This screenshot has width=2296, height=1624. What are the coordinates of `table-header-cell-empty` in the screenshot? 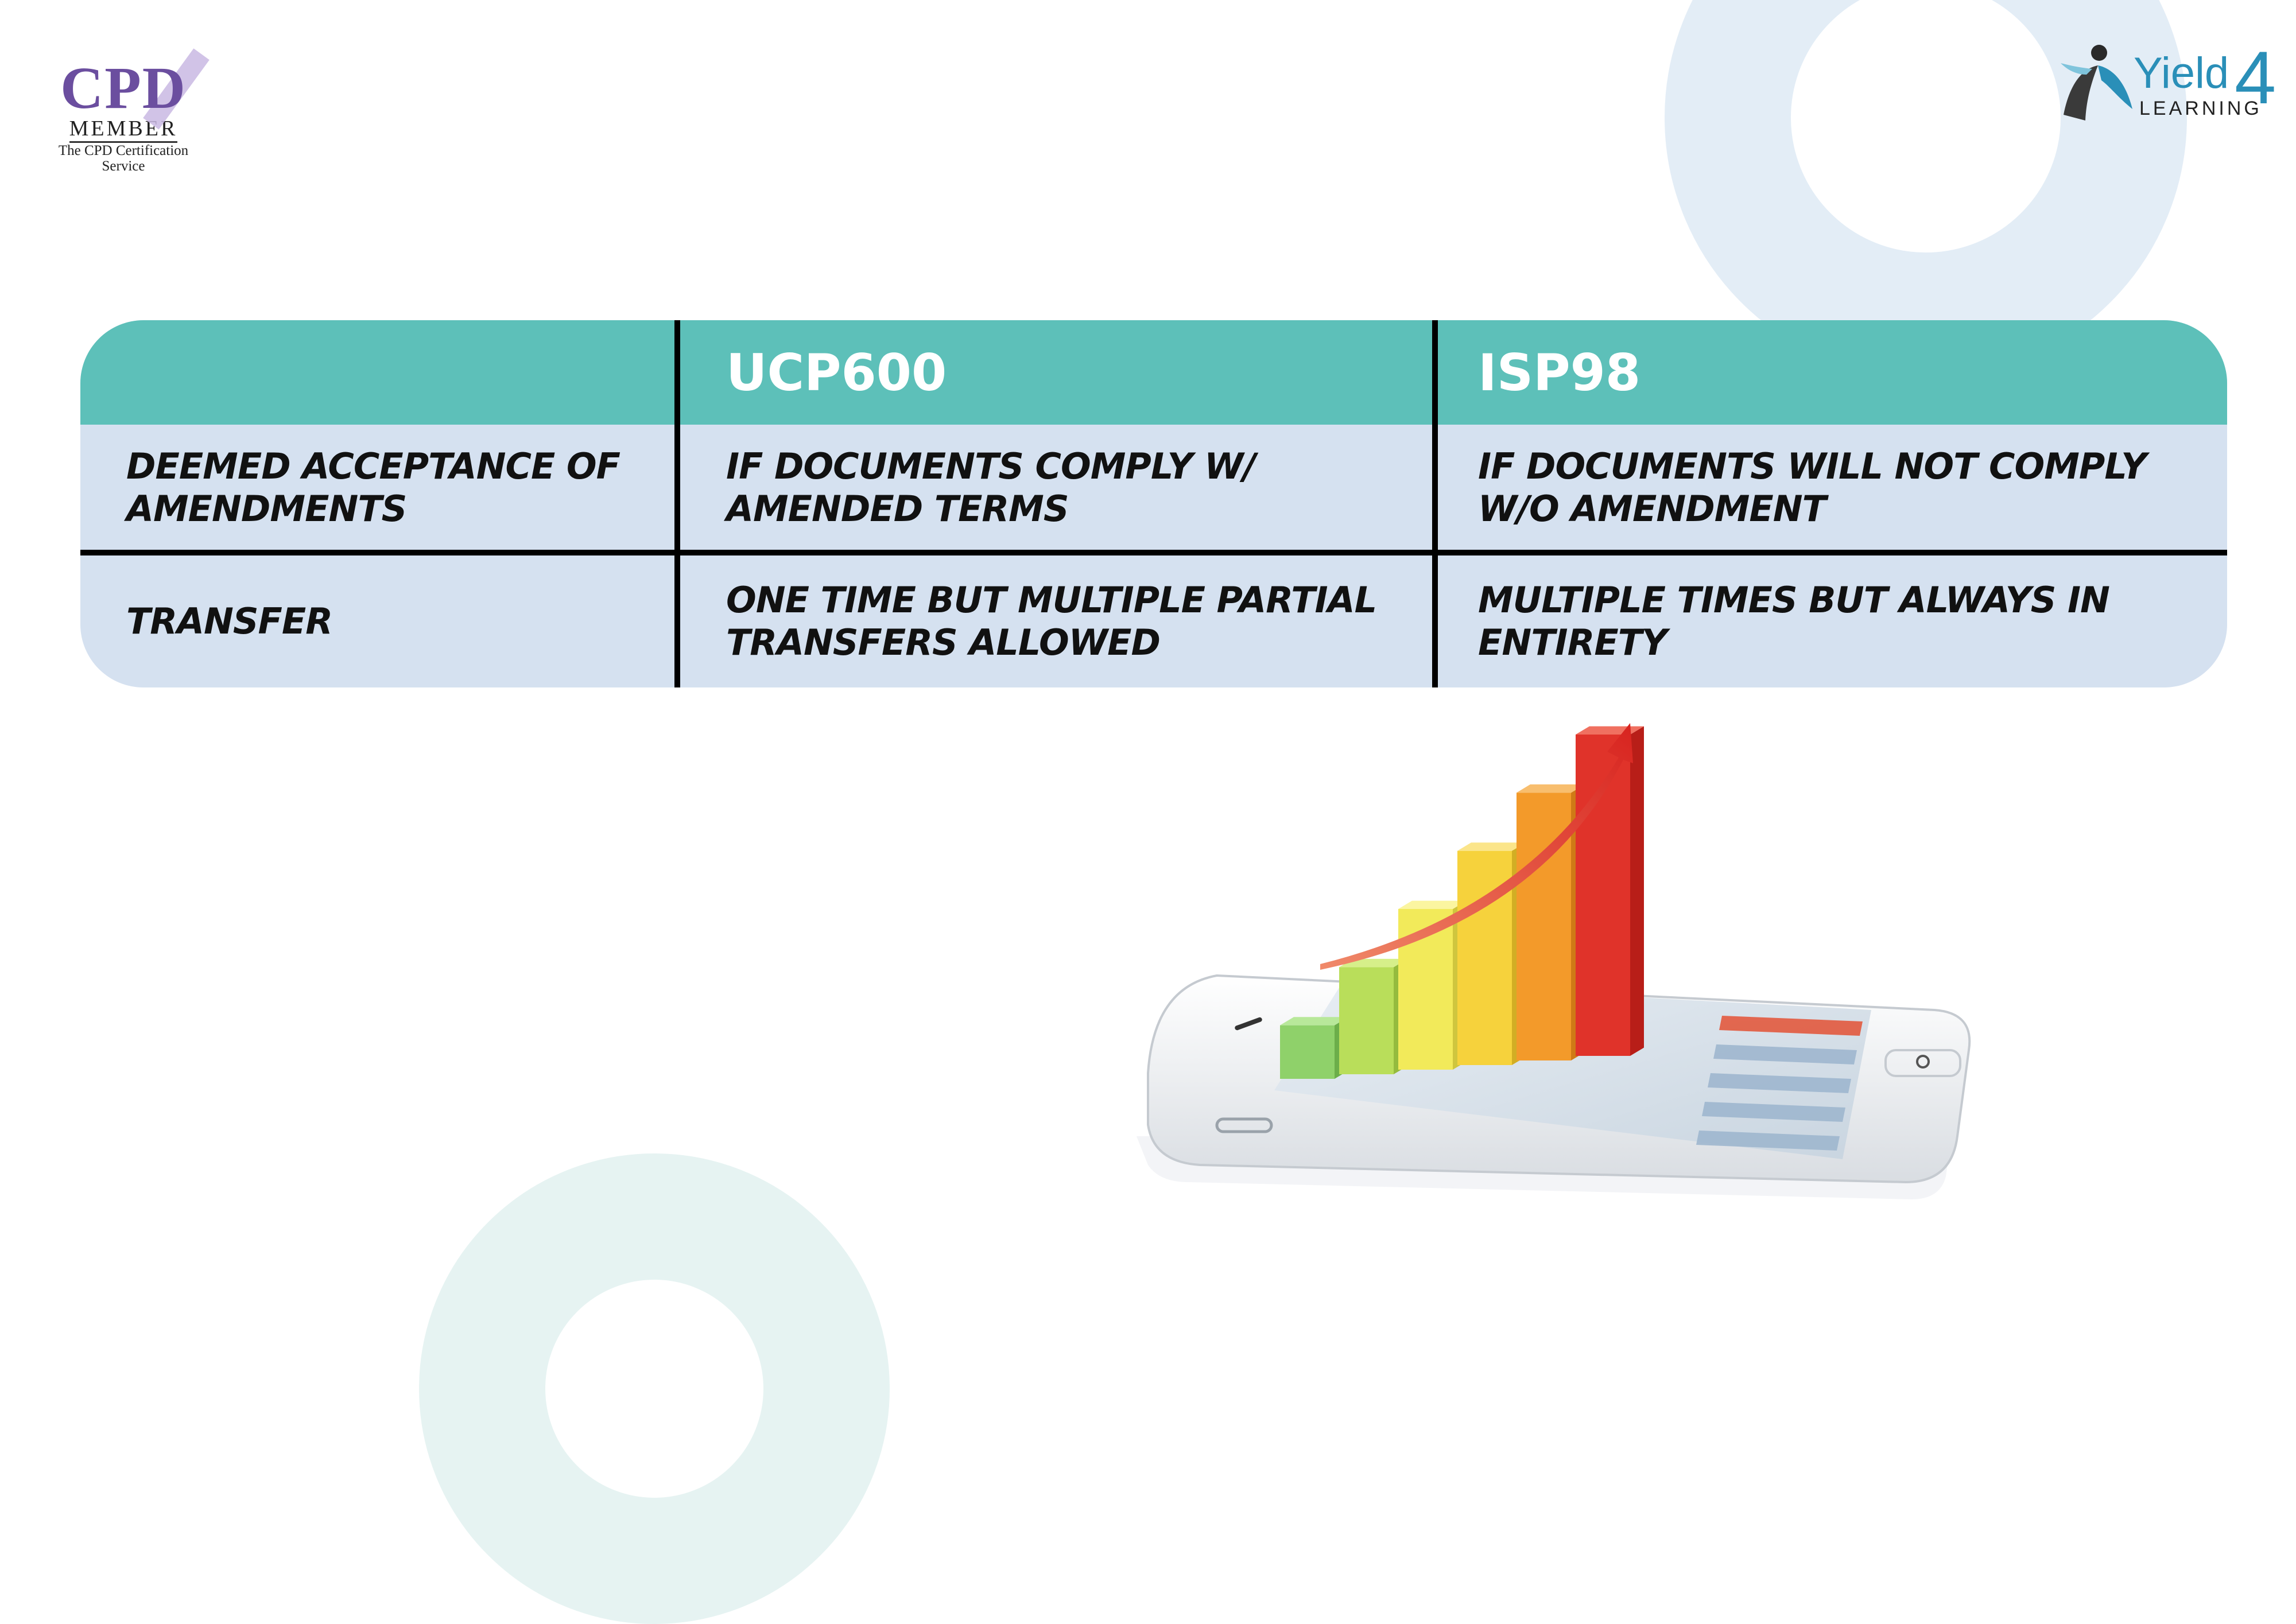 It's located at (377, 372).